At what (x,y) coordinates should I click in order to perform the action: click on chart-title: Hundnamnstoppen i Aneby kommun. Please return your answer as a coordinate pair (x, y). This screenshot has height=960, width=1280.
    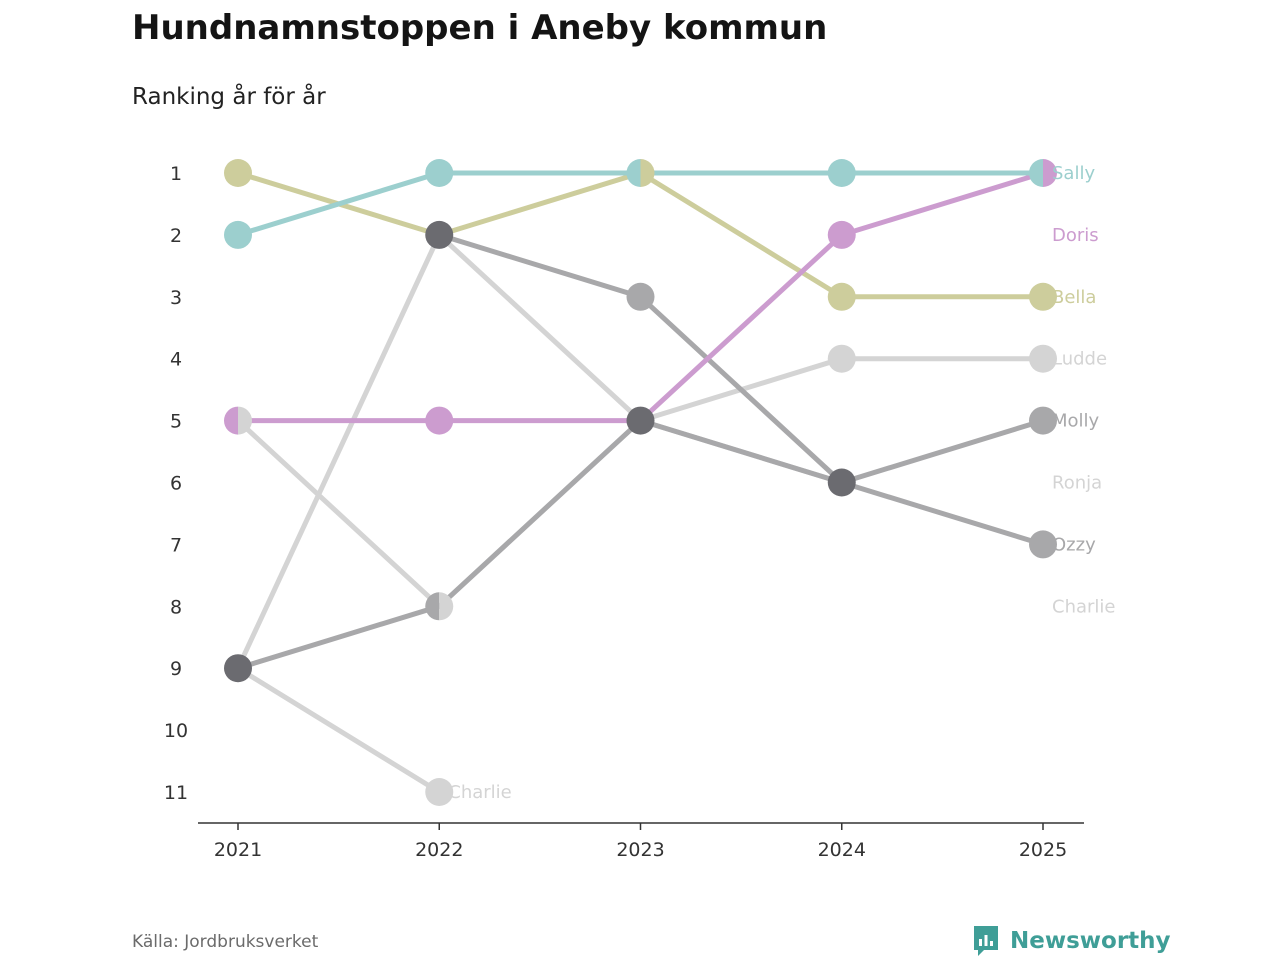
    Looking at the image, I should click on (480, 28).